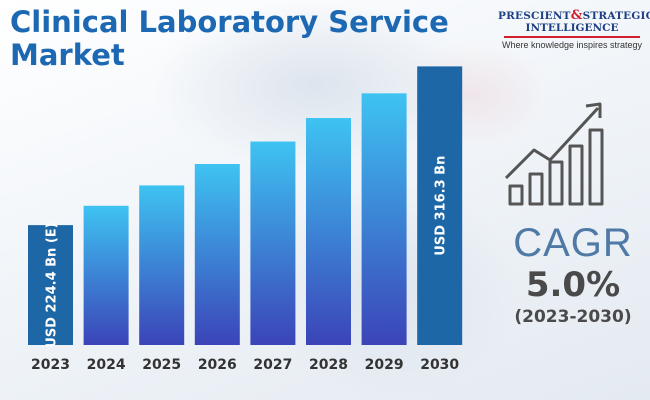 Image resolution: width=650 pixels, height=400 pixels. What do you see at coordinates (273, 243) in the screenshot?
I see `bar-2027` at bounding box center [273, 243].